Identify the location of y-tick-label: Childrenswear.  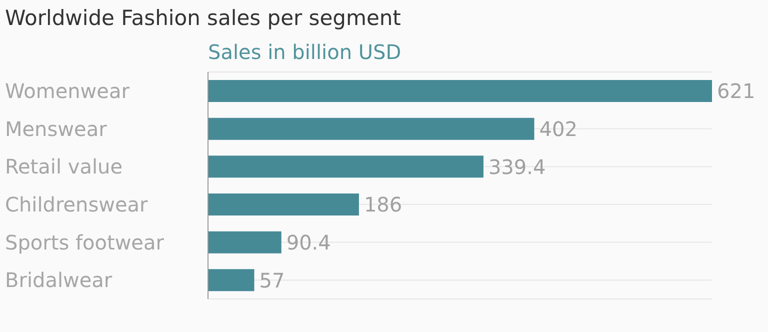
(77, 204).